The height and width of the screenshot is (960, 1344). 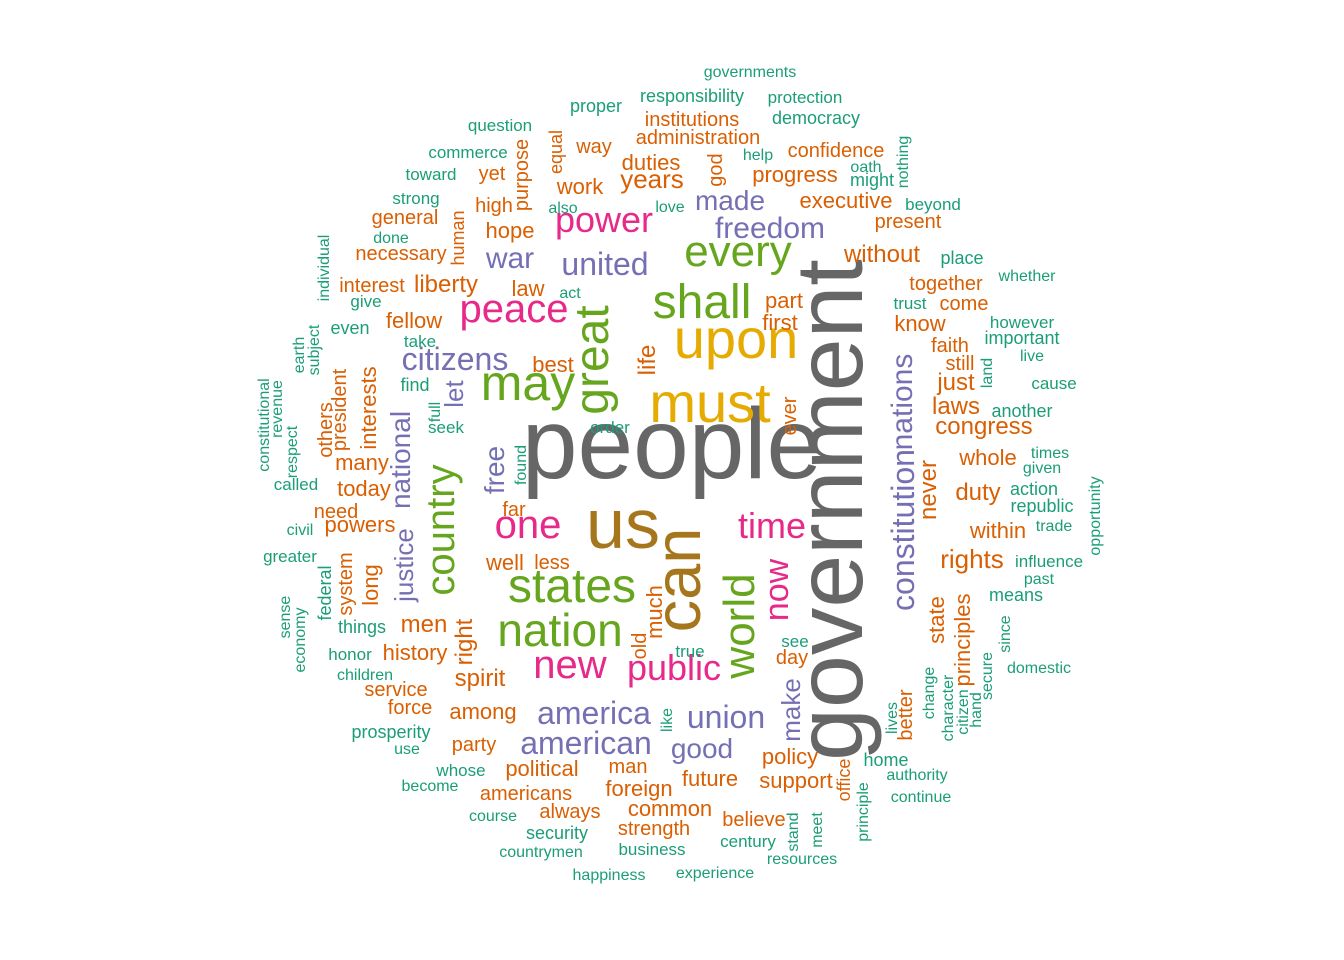 I want to click on word-constitution: constitution, so click(x=903, y=530).